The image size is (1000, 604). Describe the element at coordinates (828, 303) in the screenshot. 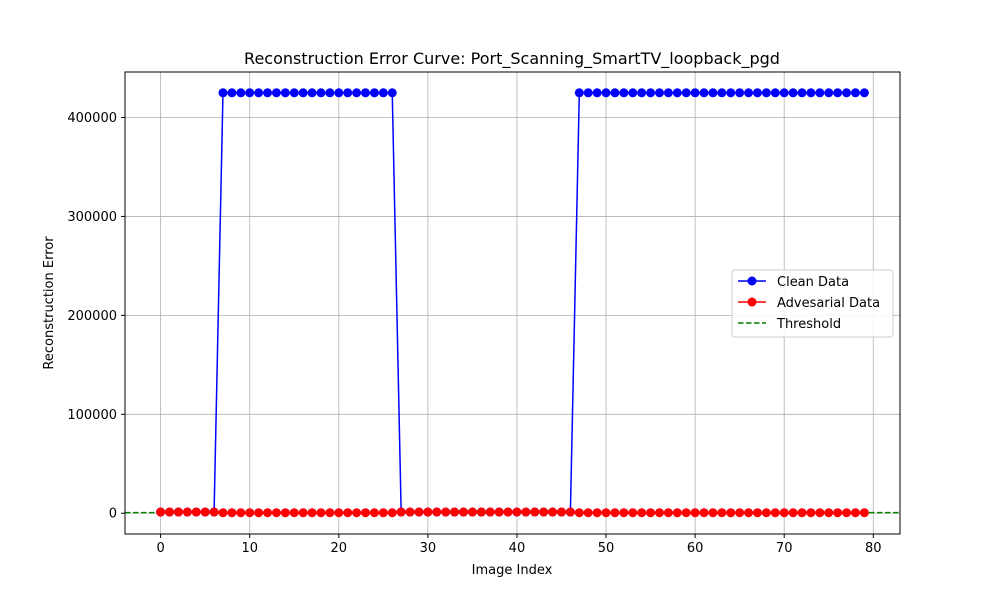

I see `legend-adversarial-label: Advesarial Data` at that location.